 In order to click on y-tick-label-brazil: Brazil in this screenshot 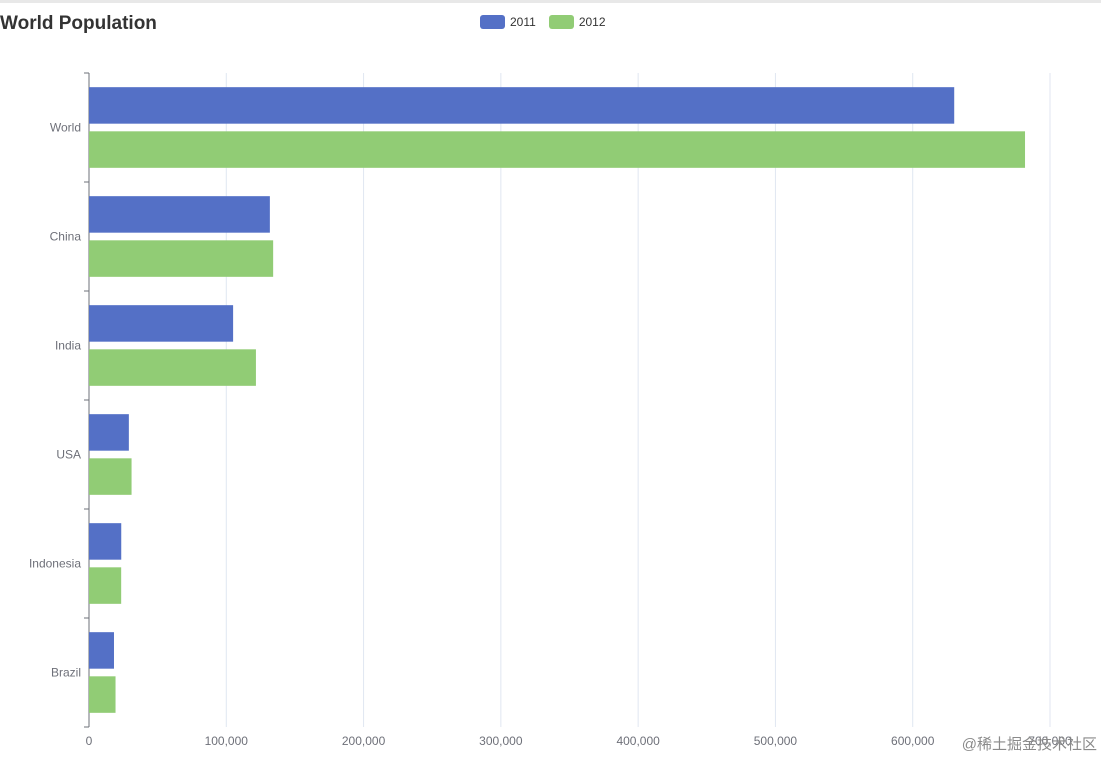, I will do `click(66, 673)`.